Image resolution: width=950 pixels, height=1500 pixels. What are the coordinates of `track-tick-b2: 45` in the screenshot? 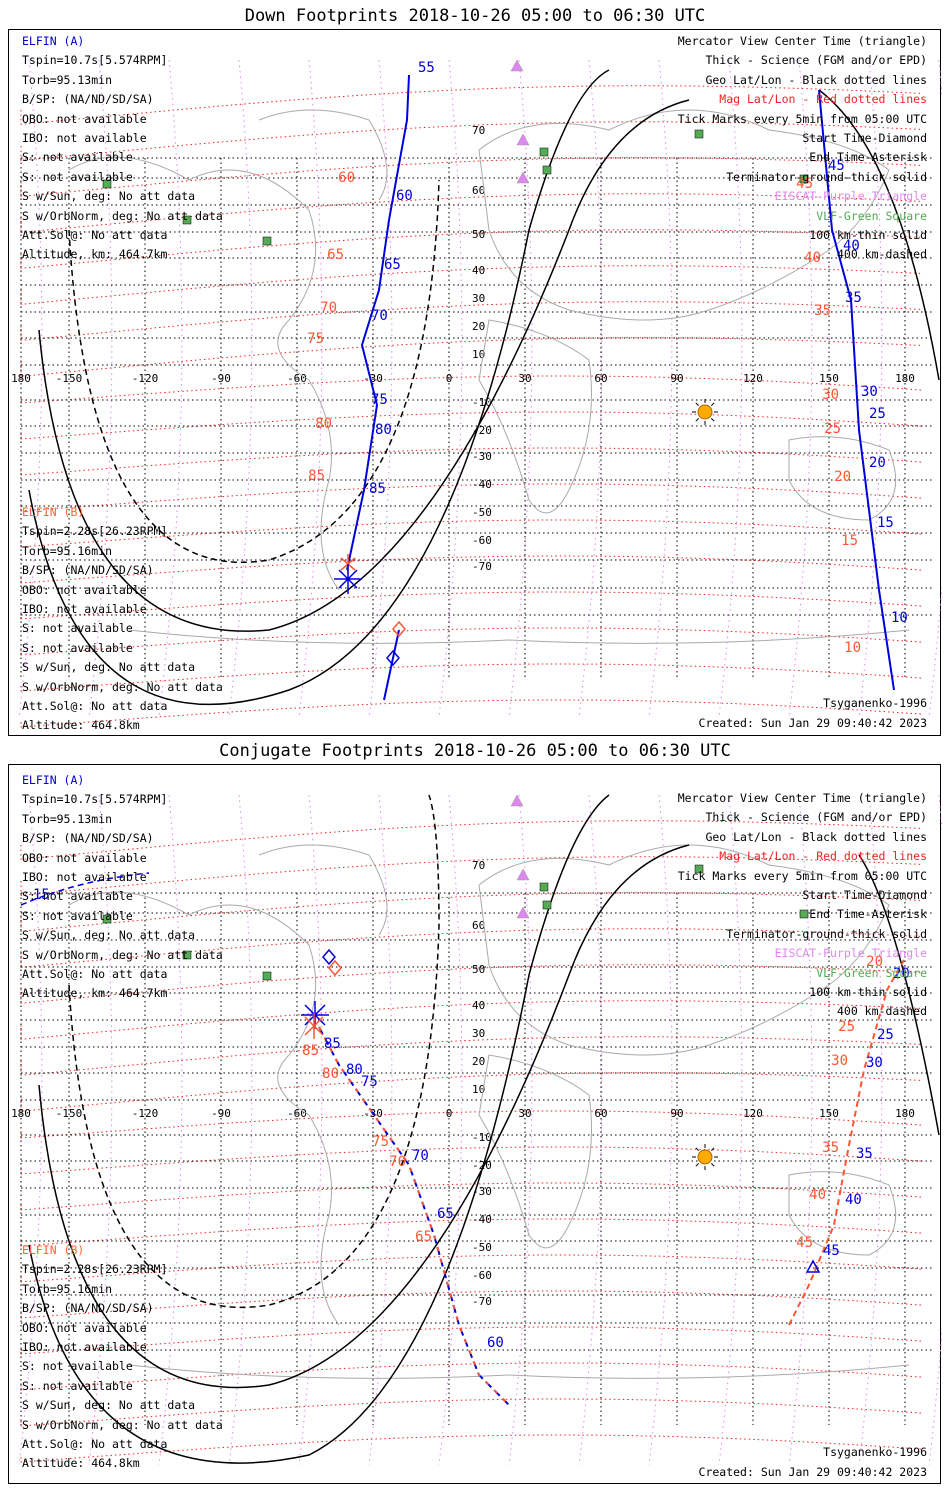 It's located at (804, 184).